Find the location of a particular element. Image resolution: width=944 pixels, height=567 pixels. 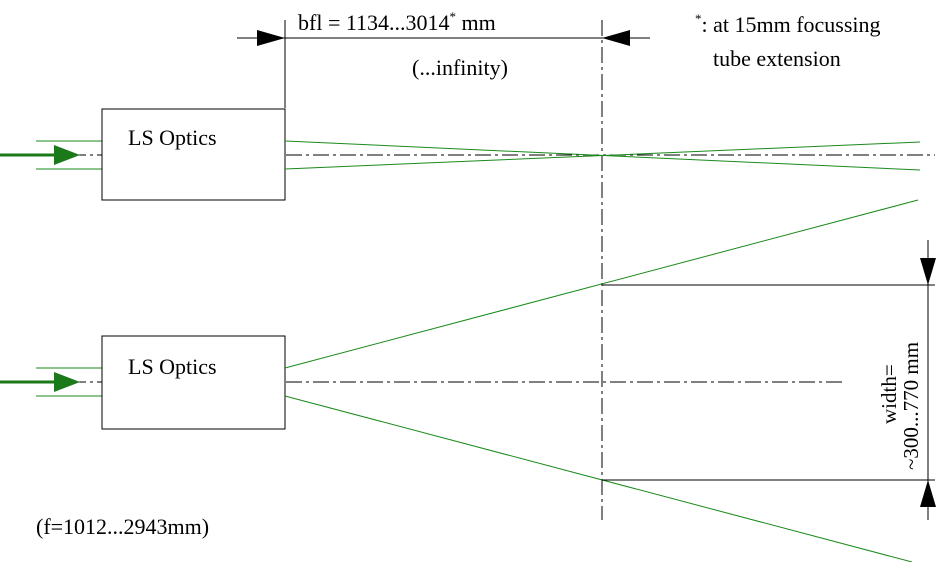

focal-length-label: (f=1012...2943mm) is located at coordinates (122, 526).